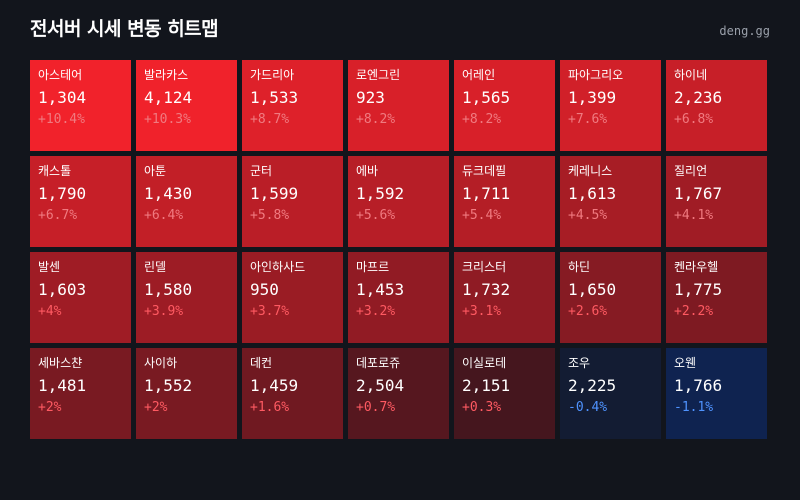  I want to click on server-tile: 에바 1,592 +5.6%, so click(398, 201).